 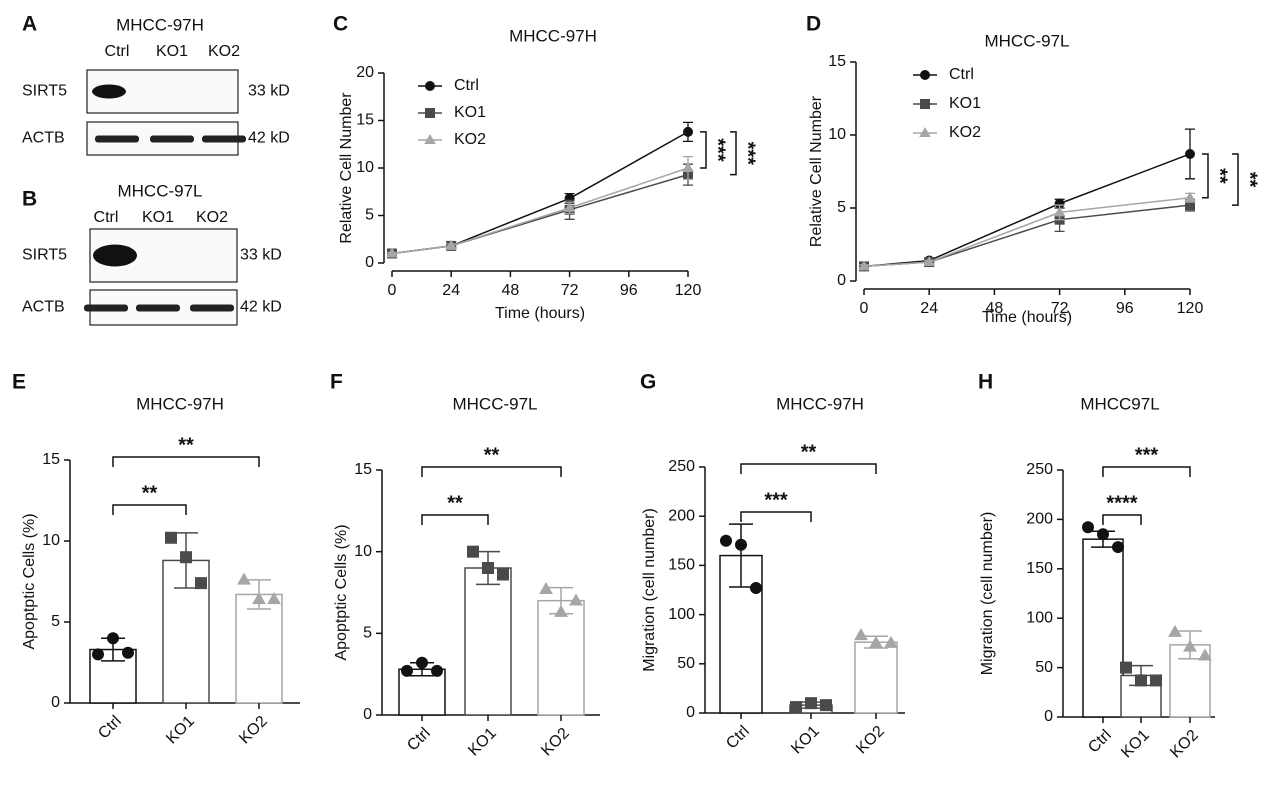 What do you see at coordinates (1103, 628) in the screenshot?
I see `bar` at bounding box center [1103, 628].